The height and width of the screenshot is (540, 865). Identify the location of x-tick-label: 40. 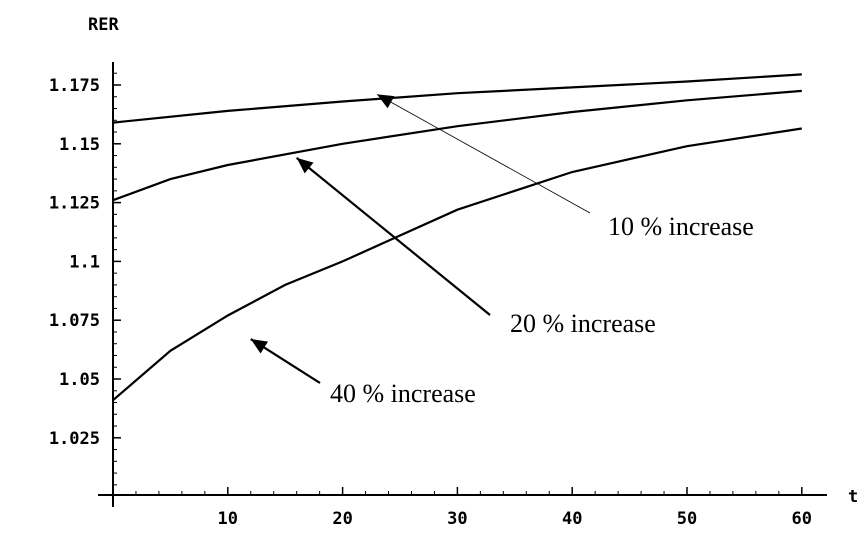
(572, 519).